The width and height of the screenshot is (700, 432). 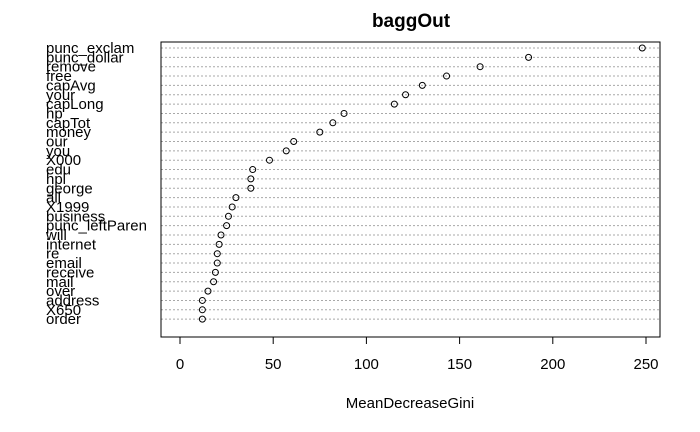 I want to click on y-label: over, so click(x=60, y=291).